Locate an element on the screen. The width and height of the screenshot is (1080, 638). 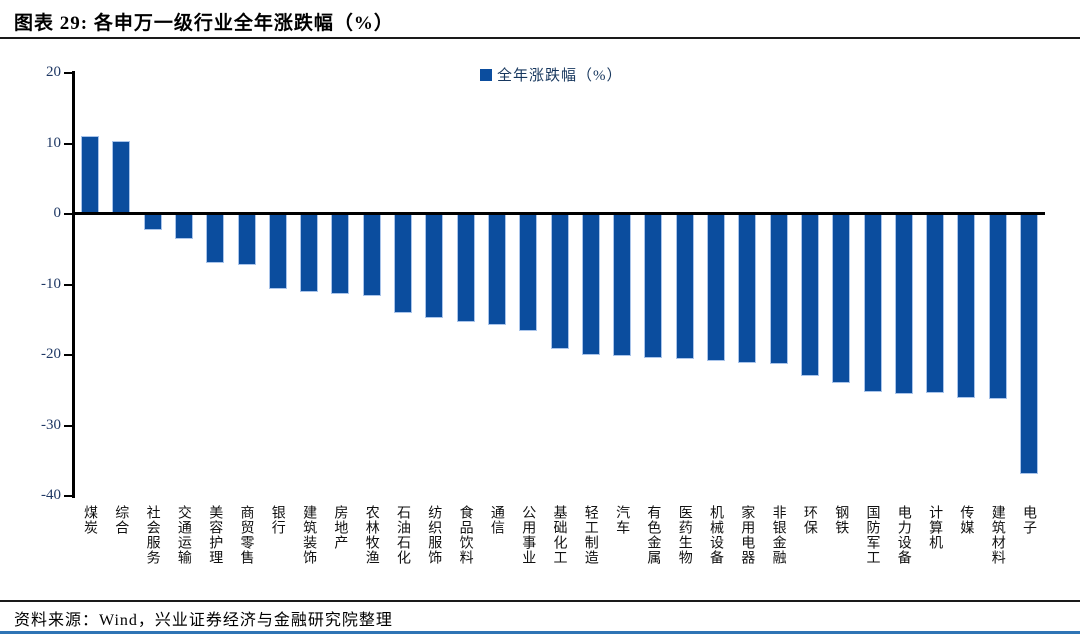
chart-legend: 全年涨跌幅（%） is located at coordinates (551, 74).